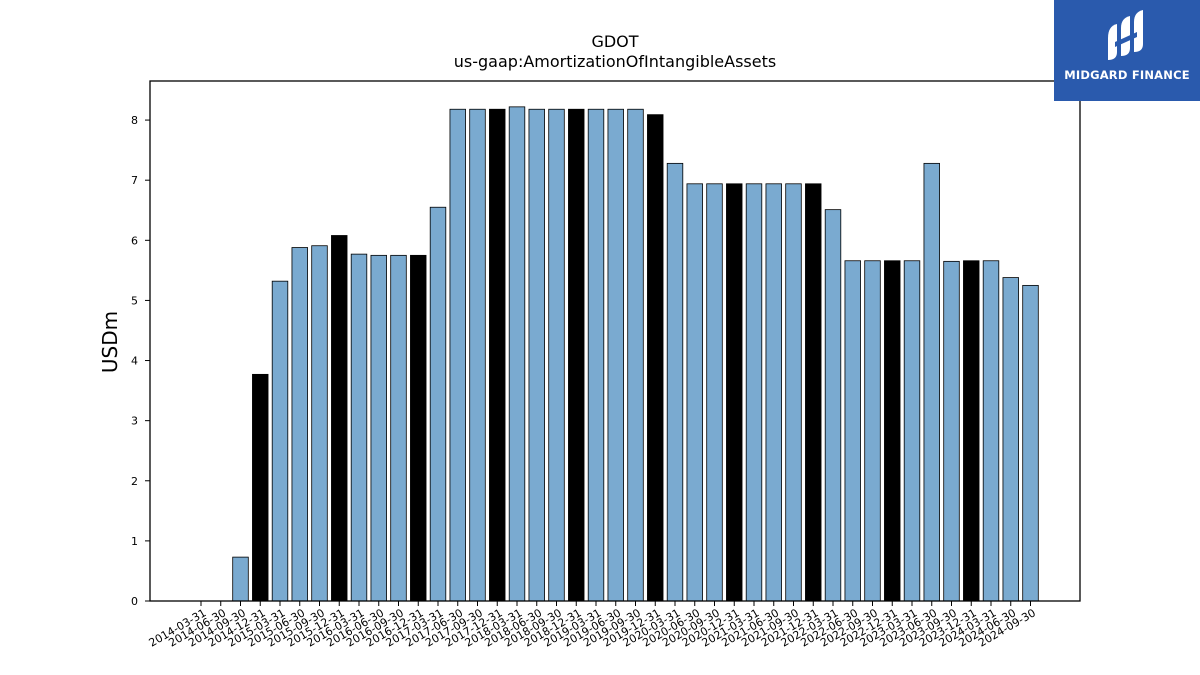 This screenshot has height=675, width=1200. What do you see at coordinates (134, 601) in the screenshot?
I see `y-tick-label: 0` at bounding box center [134, 601].